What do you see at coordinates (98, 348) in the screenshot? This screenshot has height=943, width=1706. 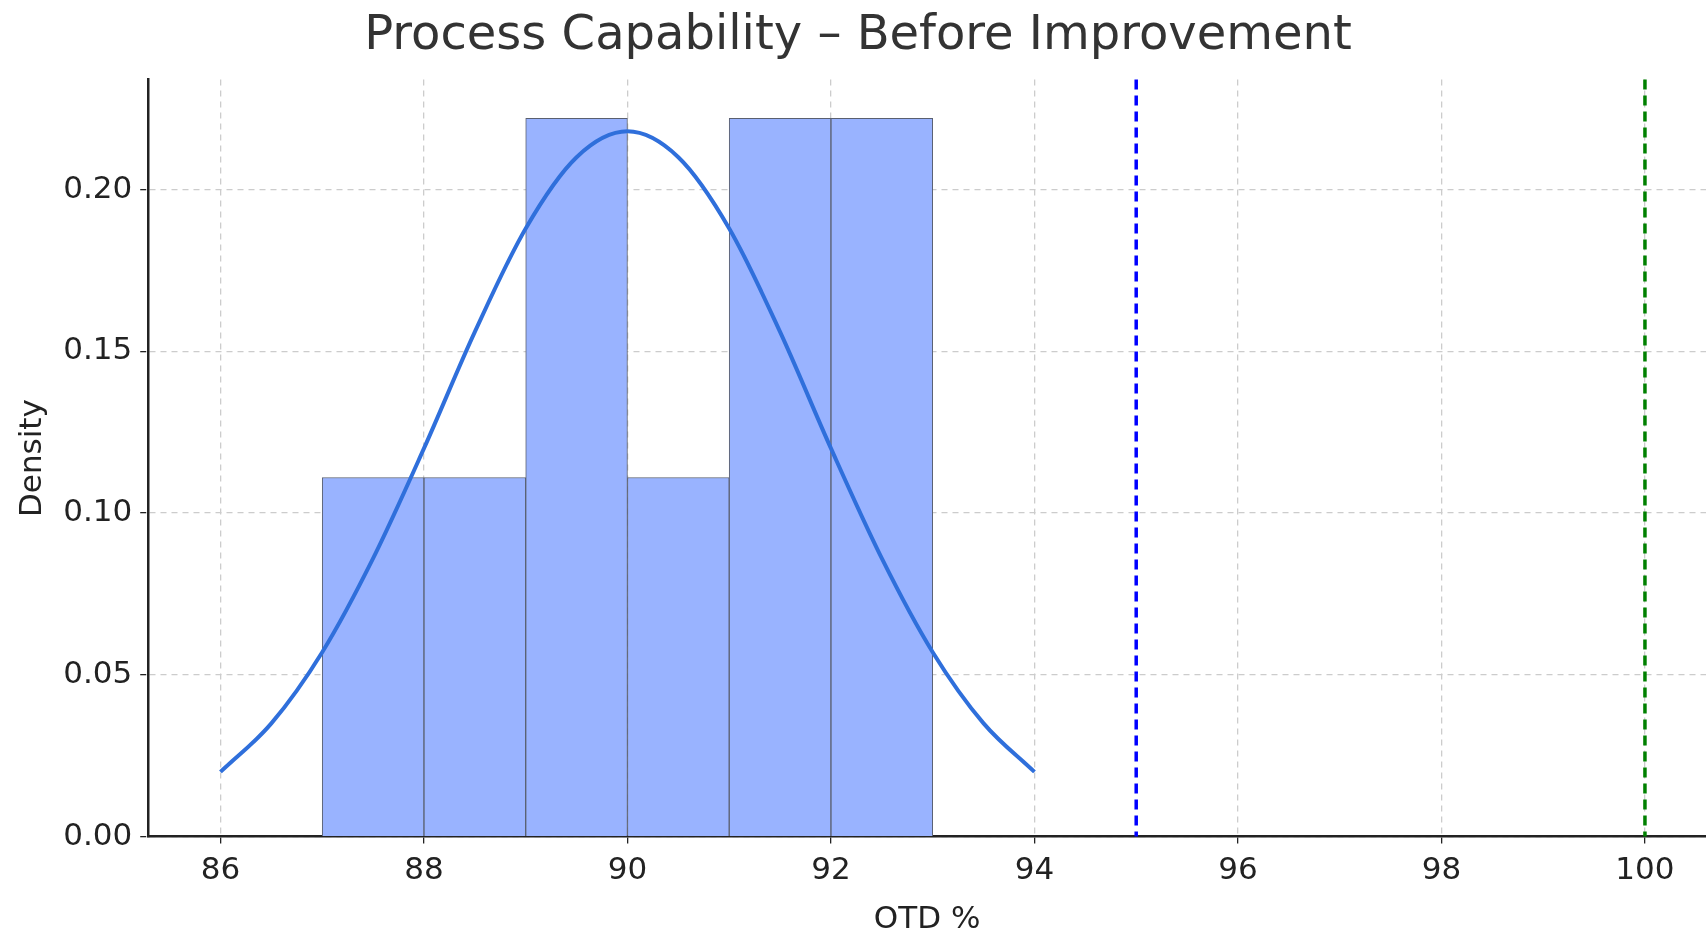 I see `y-tick-label: 0.15` at bounding box center [98, 348].